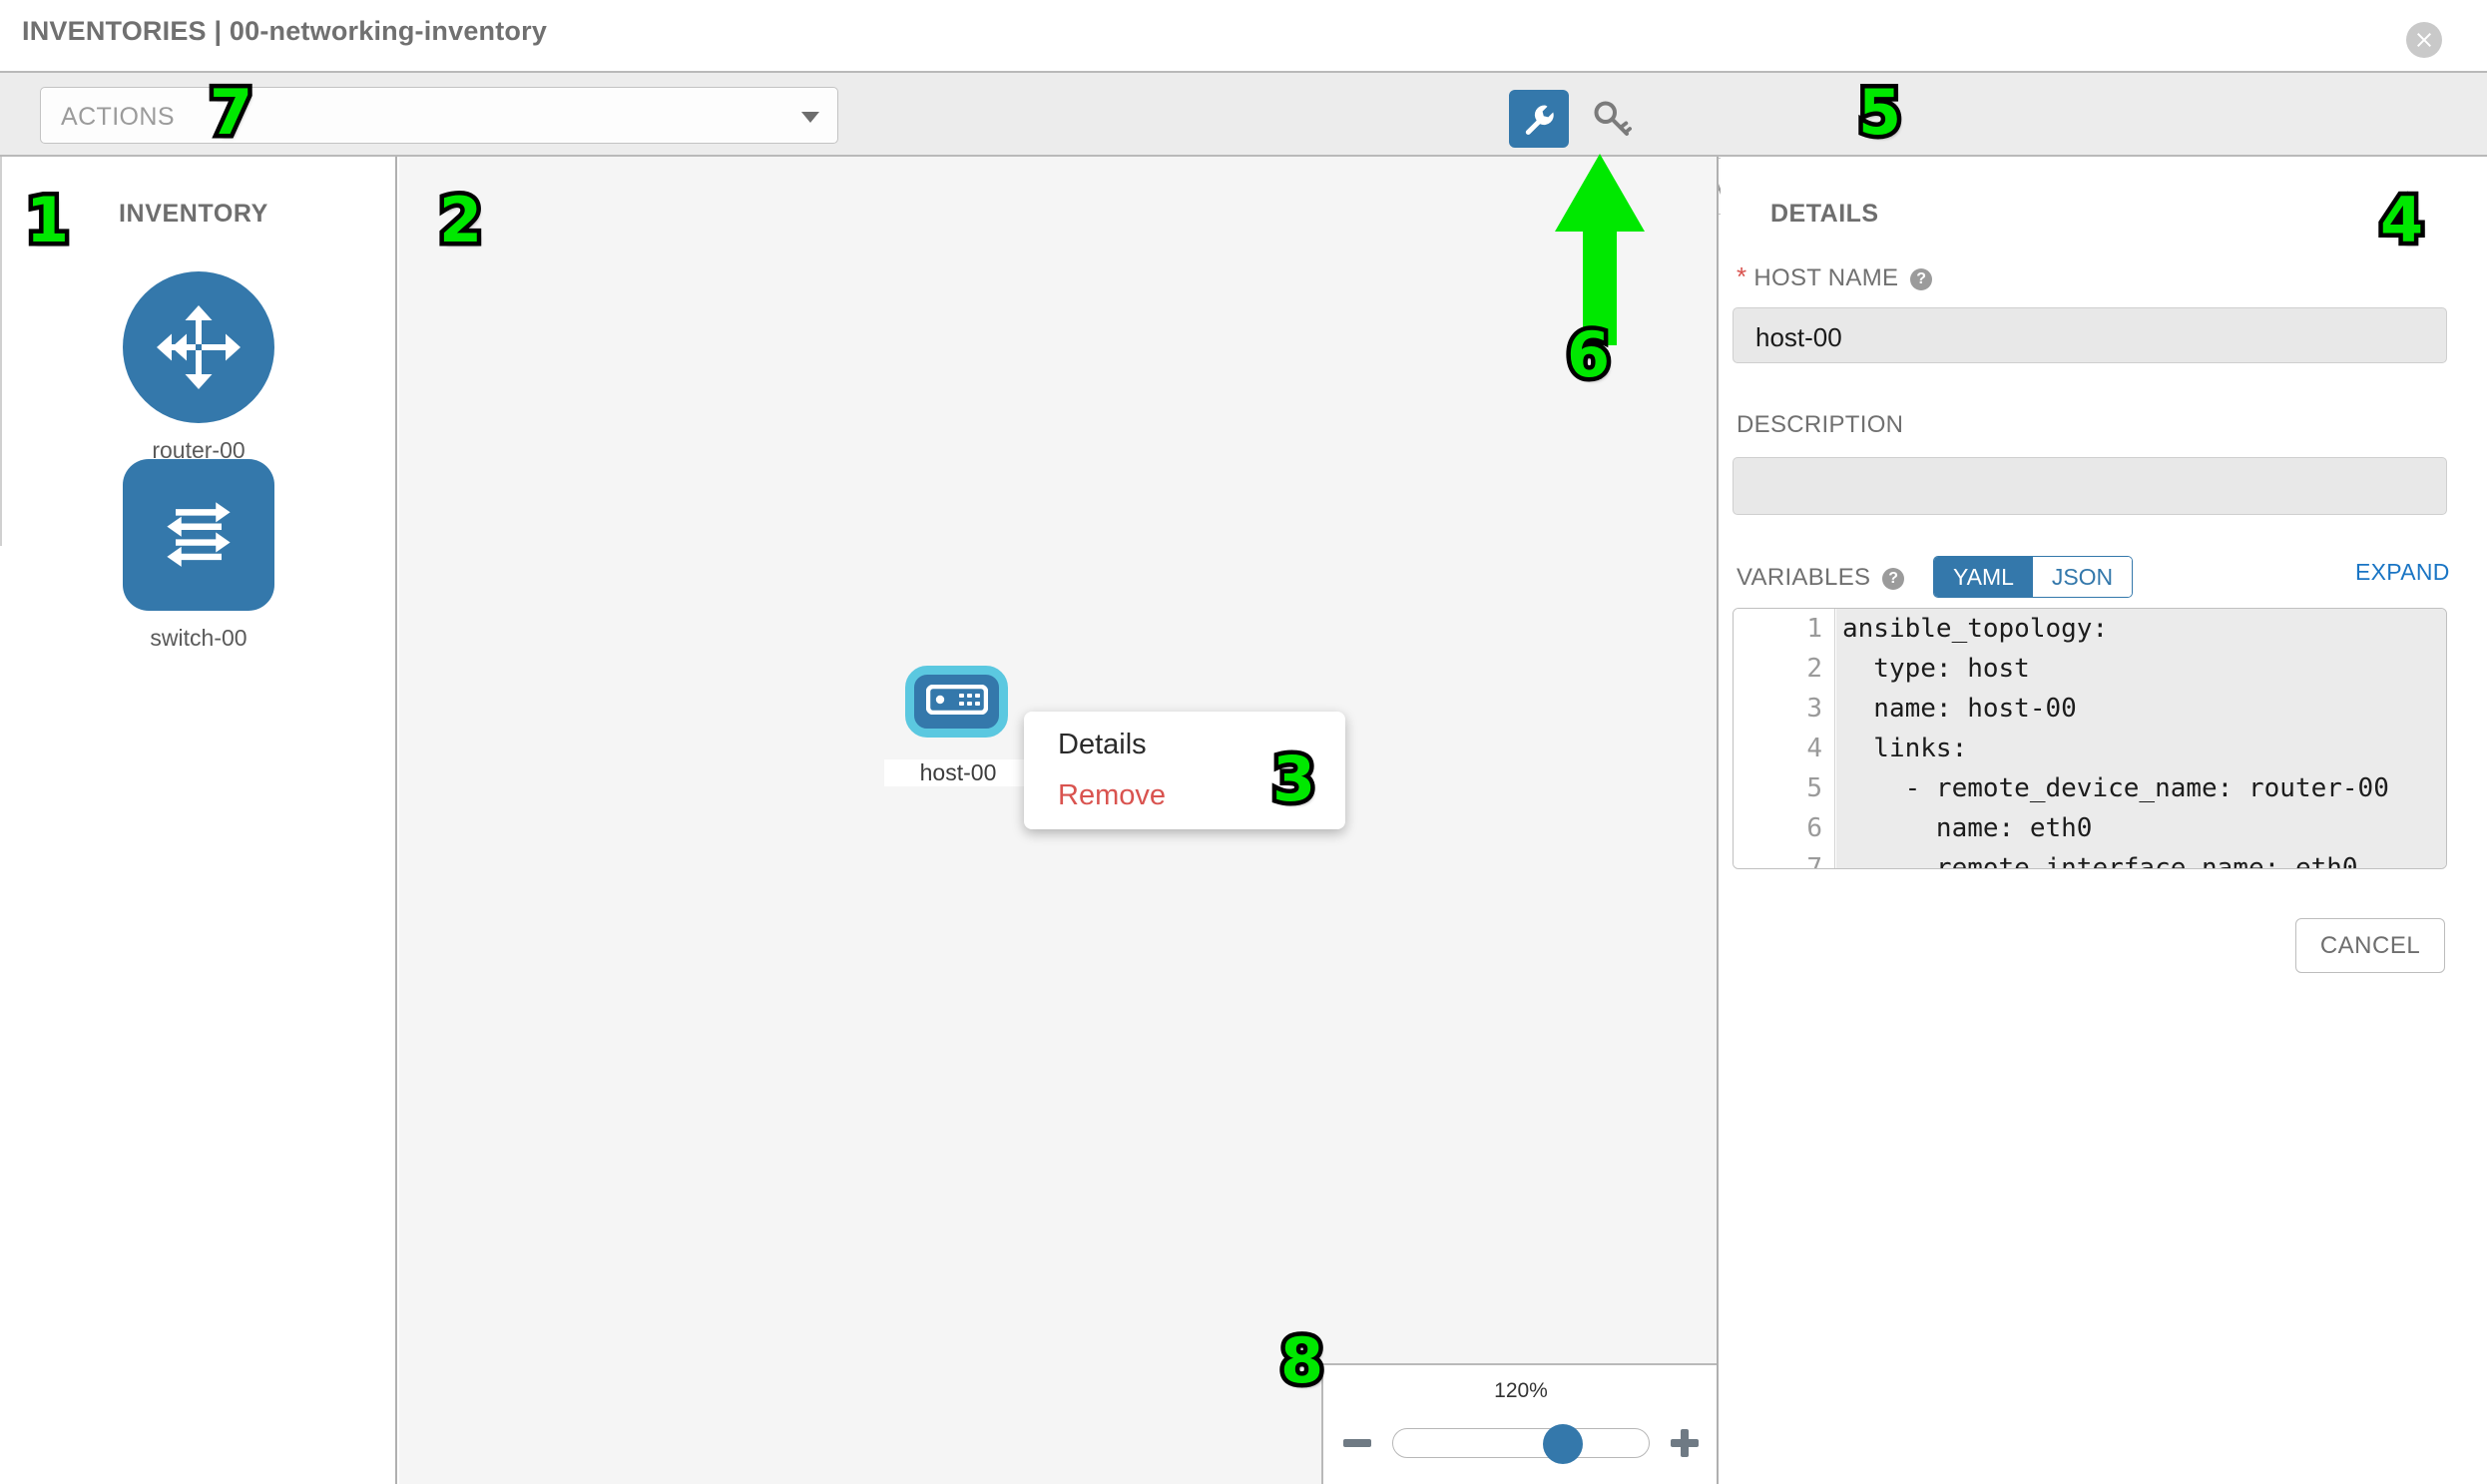  What do you see at coordinates (199, 638) in the screenshot?
I see `sidebar-item-label: switch-00` at bounding box center [199, 638].